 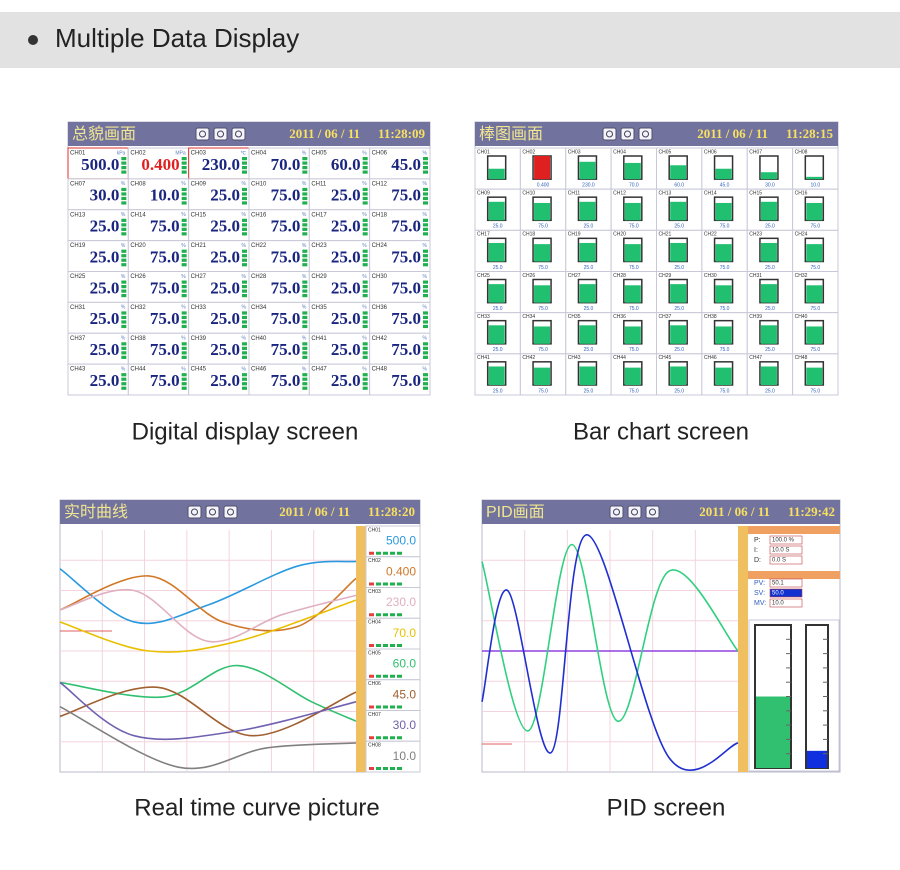 What do you see at coordinates (319, 308) in the screenshot?
I see `channel-name: CH35` at bounding box center [319, 308].